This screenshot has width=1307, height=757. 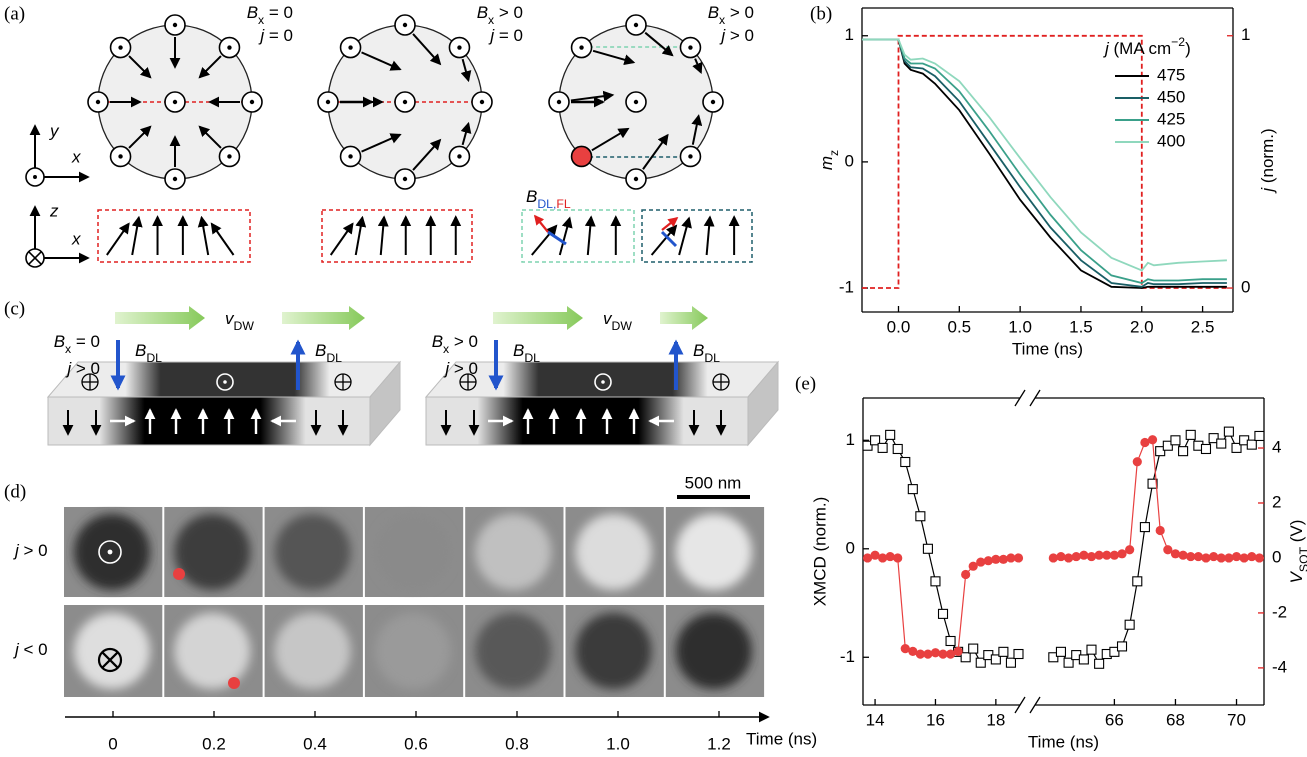 I want to click on row-label-run: j, so click(x=16, y=649).